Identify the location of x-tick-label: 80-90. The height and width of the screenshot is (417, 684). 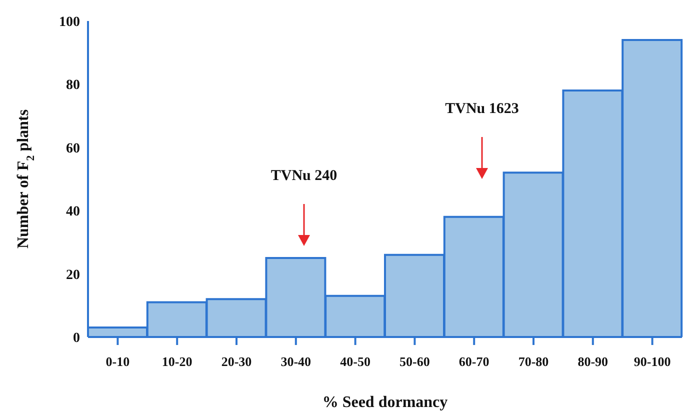
(593, 362).